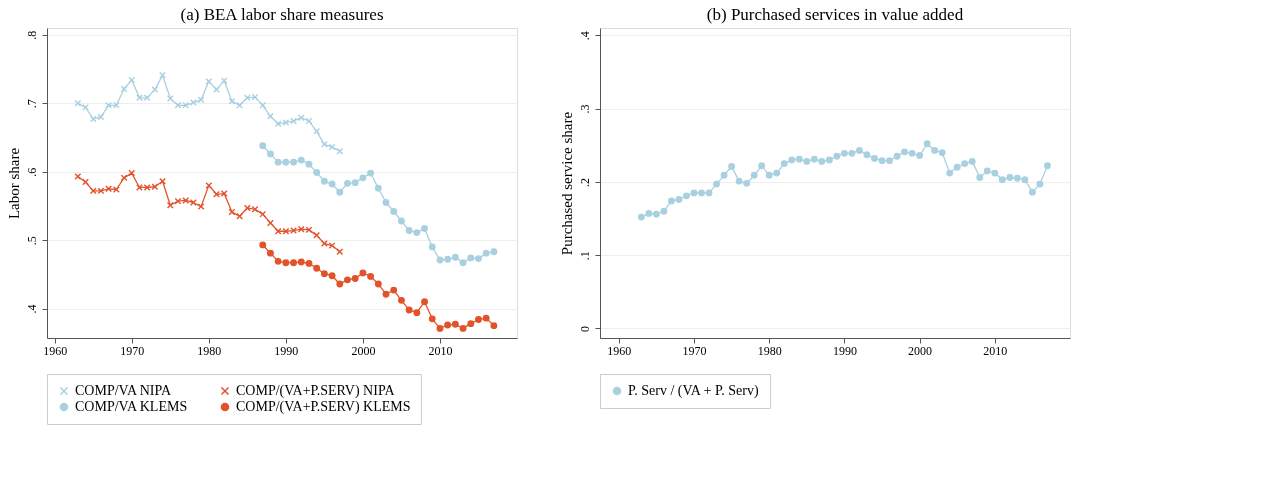 This screenshot has height=502, width=1263. I want to click on legend-label: COMP/VA NIPA, so click(123, 390).